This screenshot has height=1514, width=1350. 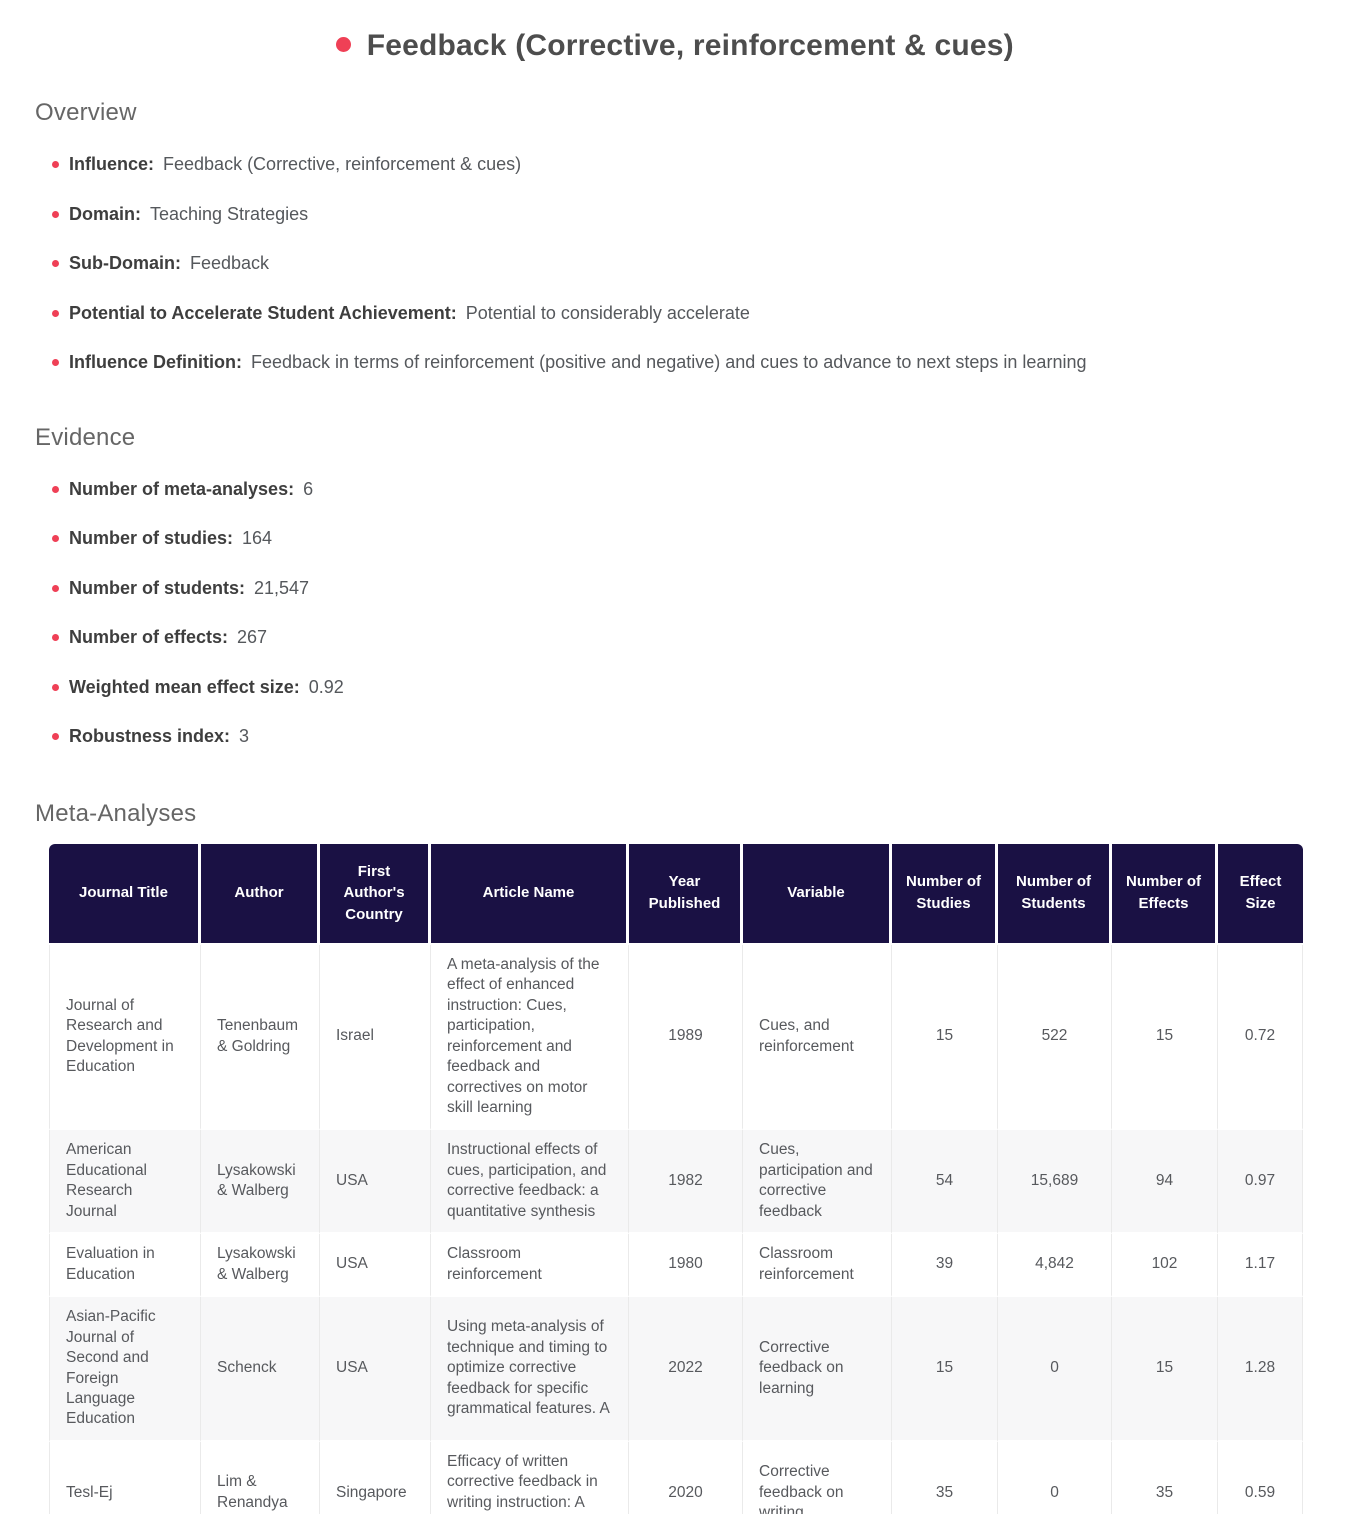 I want to click on cell-journal-title: American Educational Research Journal, so click(x=125, y=1182).